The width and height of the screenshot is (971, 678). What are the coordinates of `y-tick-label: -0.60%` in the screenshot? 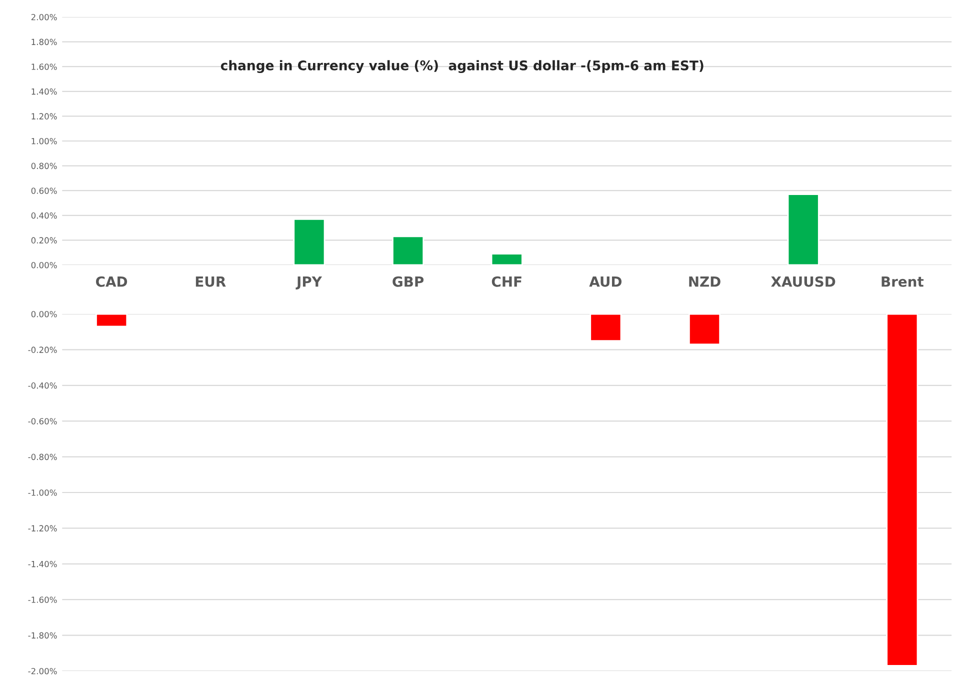 It's located at (42, 421).